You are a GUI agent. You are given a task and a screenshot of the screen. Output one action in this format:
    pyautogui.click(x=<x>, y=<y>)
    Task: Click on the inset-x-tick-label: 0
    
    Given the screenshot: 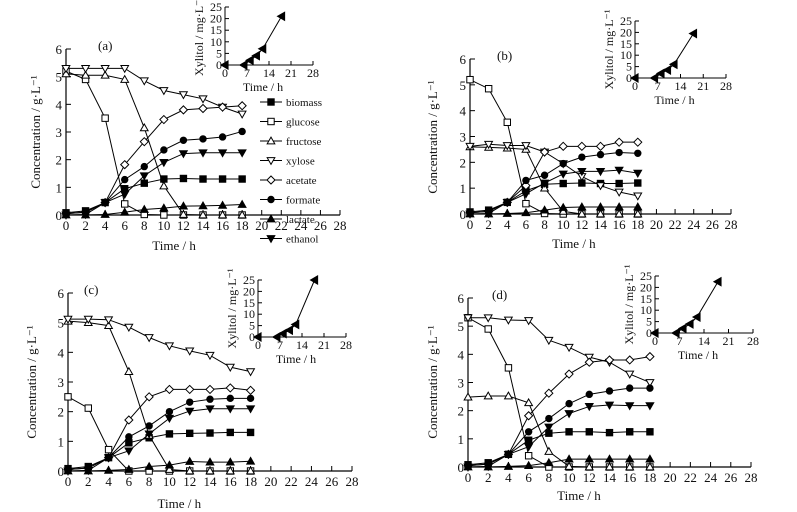 What is the action you would take?
    pyautogui.click(x=225, y=73)
    